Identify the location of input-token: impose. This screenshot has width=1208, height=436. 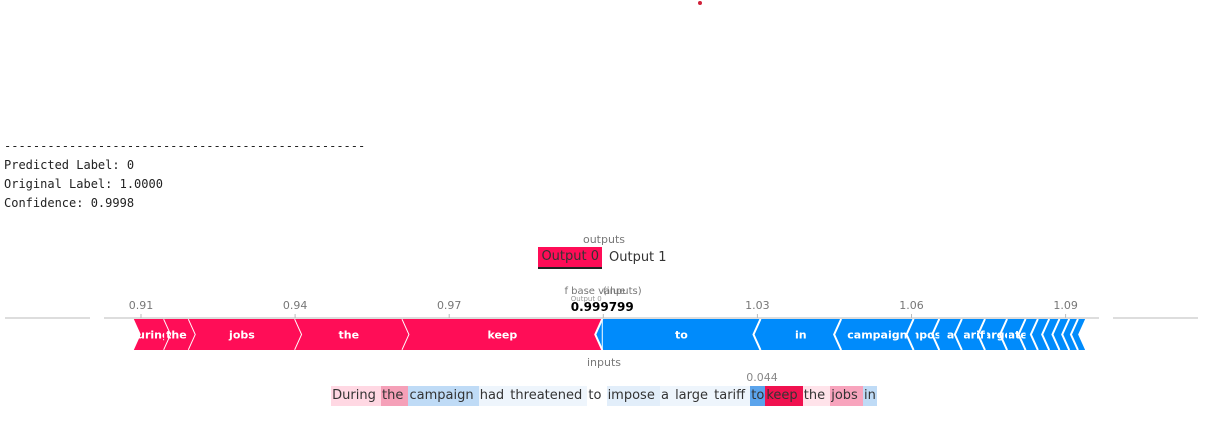
(633, 396).